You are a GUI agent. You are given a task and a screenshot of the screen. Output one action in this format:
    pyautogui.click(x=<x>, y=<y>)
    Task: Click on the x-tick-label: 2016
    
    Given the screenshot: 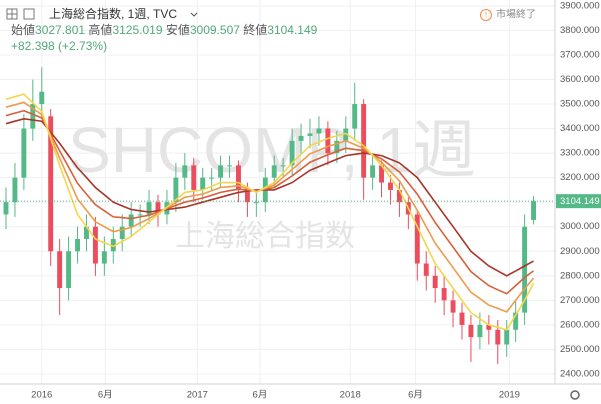 What is the action you would take?
    pyautogui.click(x=41, y=395)
    